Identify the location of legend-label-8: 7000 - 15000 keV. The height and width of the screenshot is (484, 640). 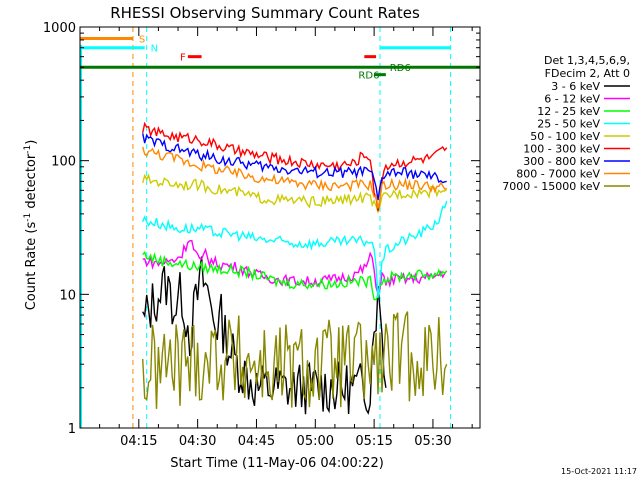
(551, 186).